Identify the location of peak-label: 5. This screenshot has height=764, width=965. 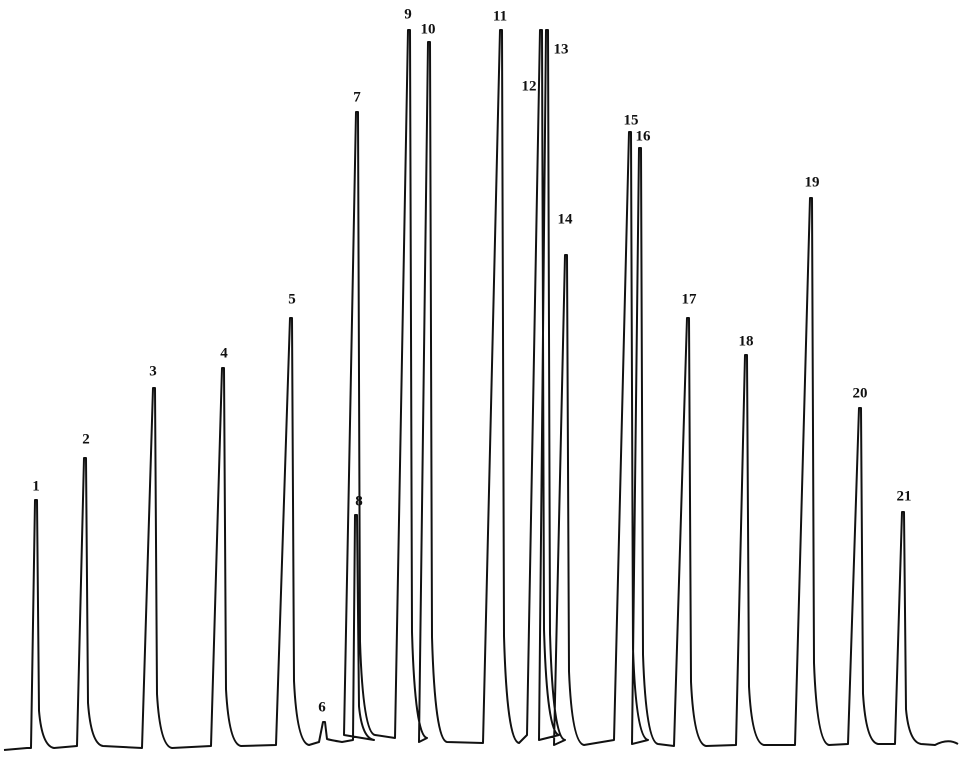
(292, 299).